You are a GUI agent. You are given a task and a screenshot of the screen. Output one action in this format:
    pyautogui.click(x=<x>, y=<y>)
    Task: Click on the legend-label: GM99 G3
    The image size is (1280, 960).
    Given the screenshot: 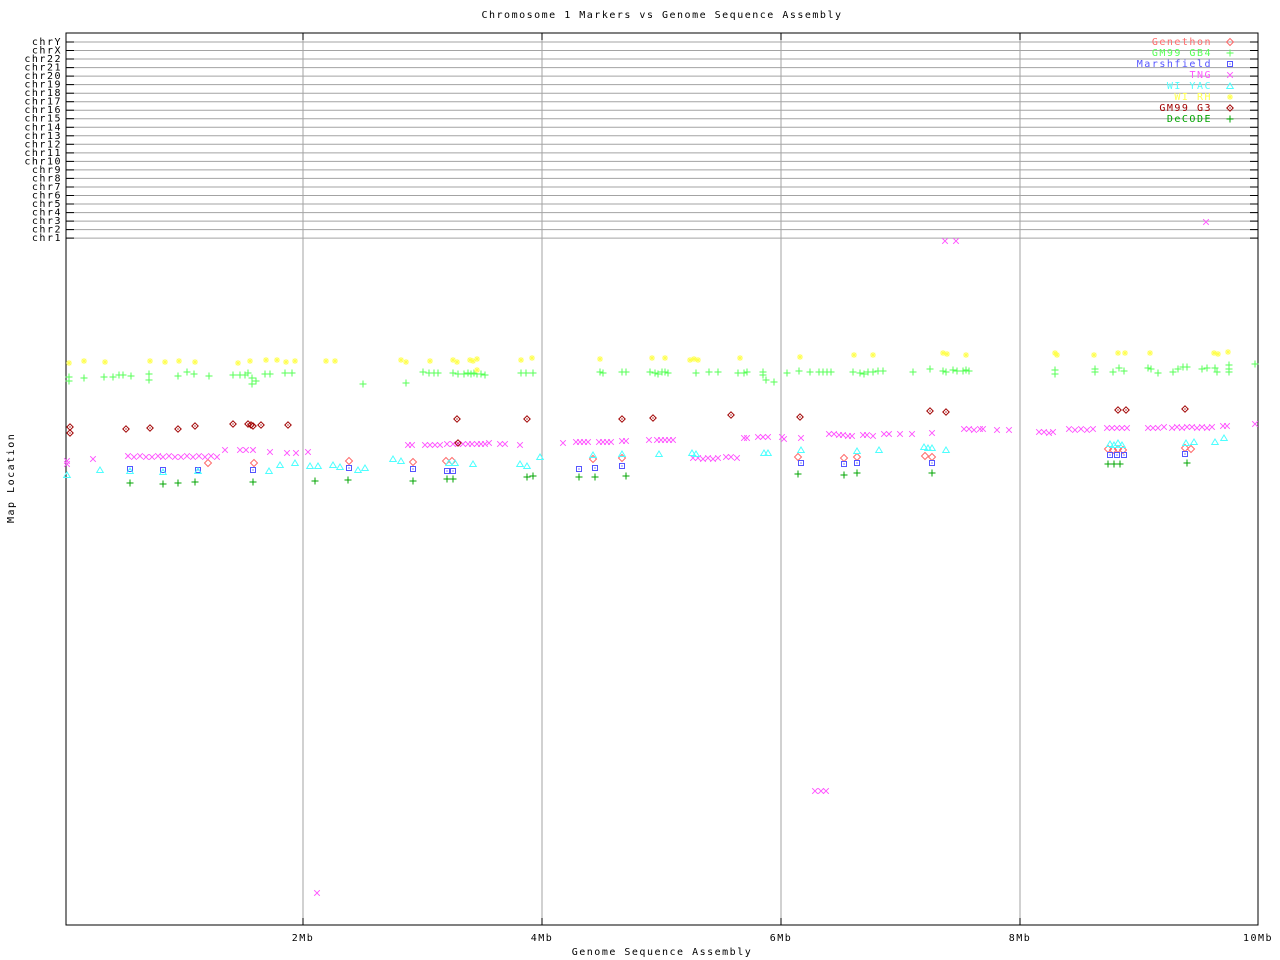 What is the action you would take?
    pyautogui.click(x=1185, y=108)
    